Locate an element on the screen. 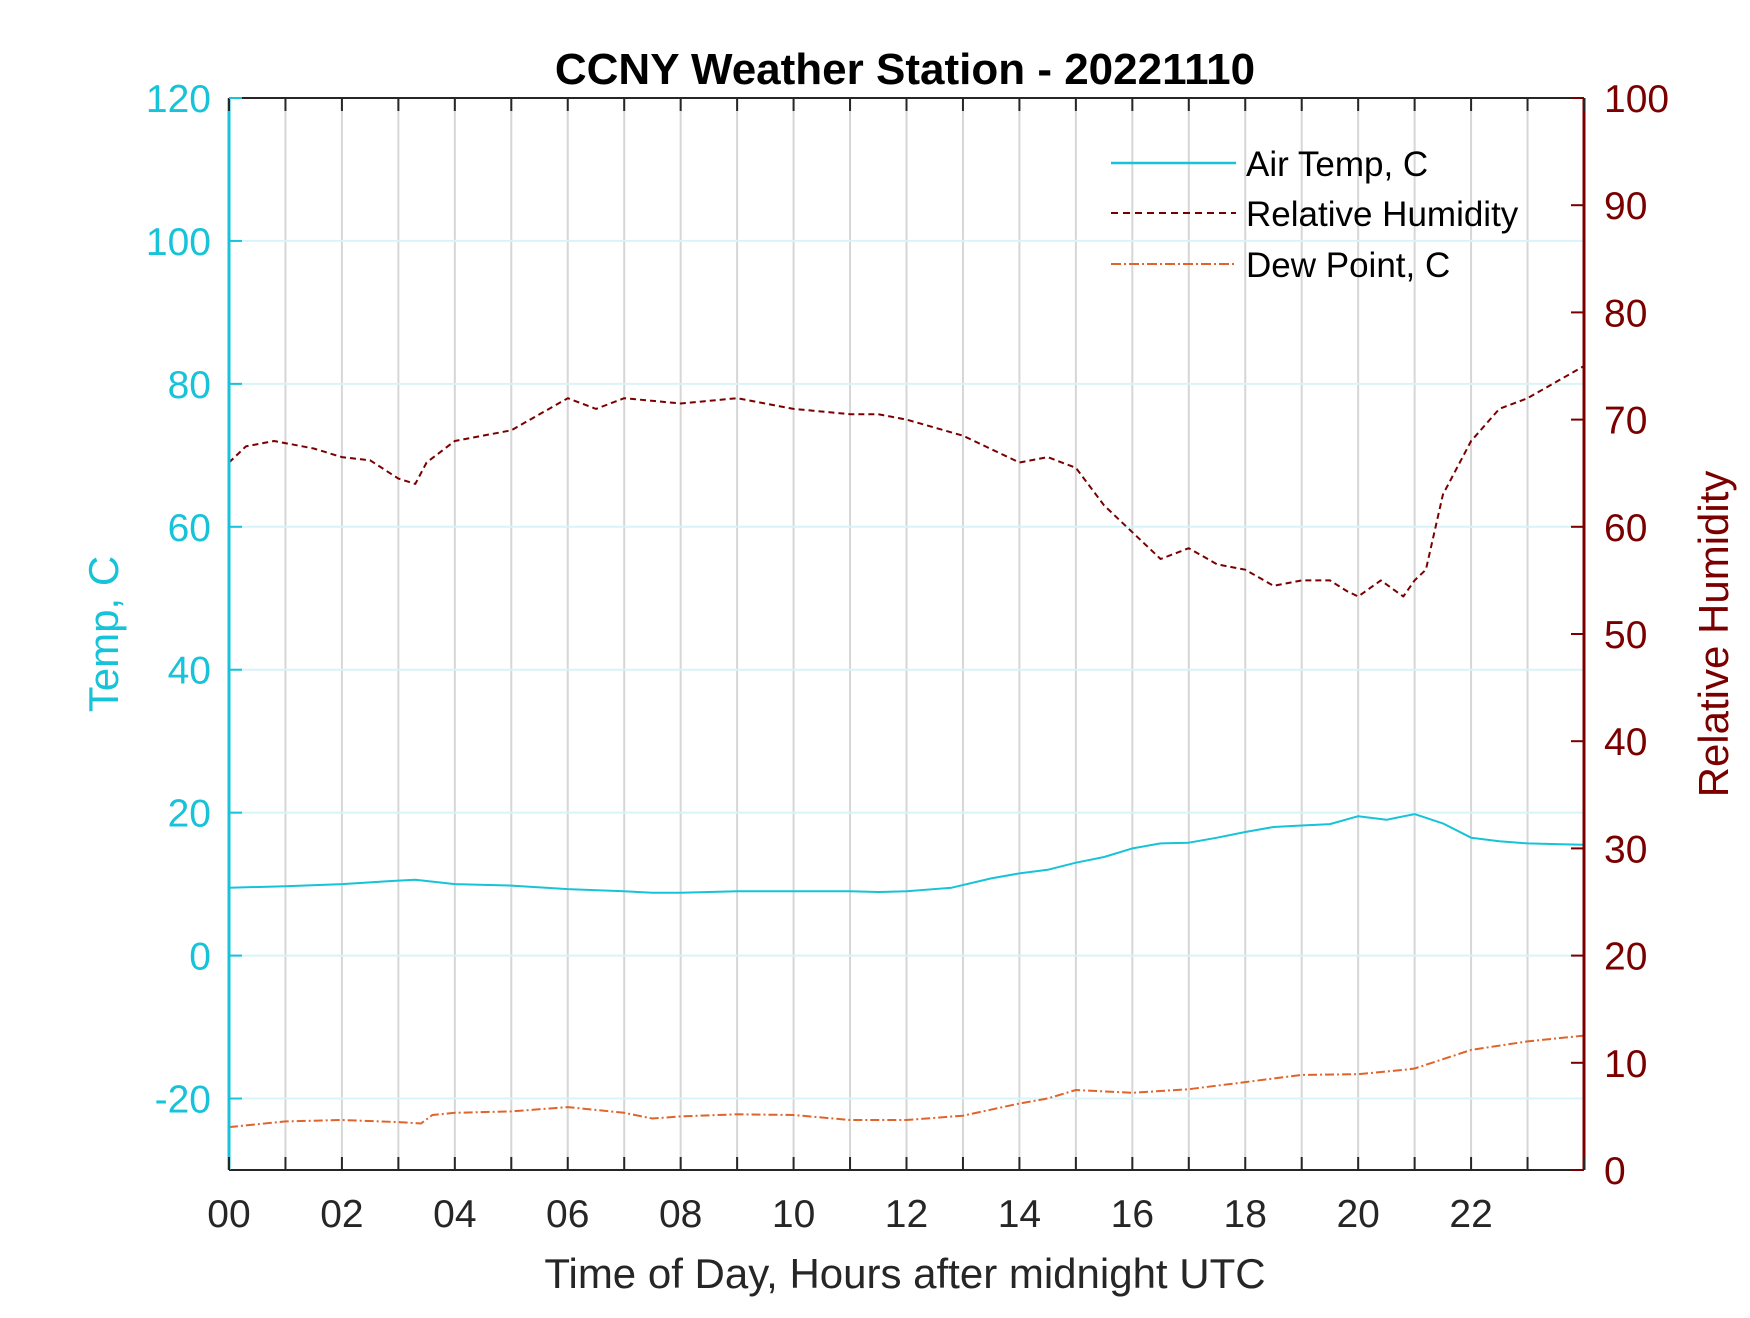  y-right-tick-label: 70 is located at coordinates (1625, 421).